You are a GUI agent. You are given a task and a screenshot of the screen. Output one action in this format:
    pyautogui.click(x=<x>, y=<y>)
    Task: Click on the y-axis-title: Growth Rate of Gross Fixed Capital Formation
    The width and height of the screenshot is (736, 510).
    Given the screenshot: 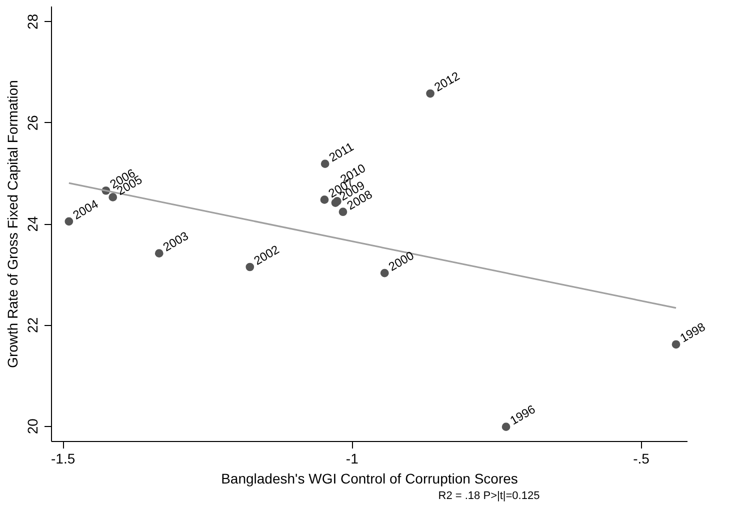 What is the action you would take?
    pyautogui.click(x=12, y=224)
    